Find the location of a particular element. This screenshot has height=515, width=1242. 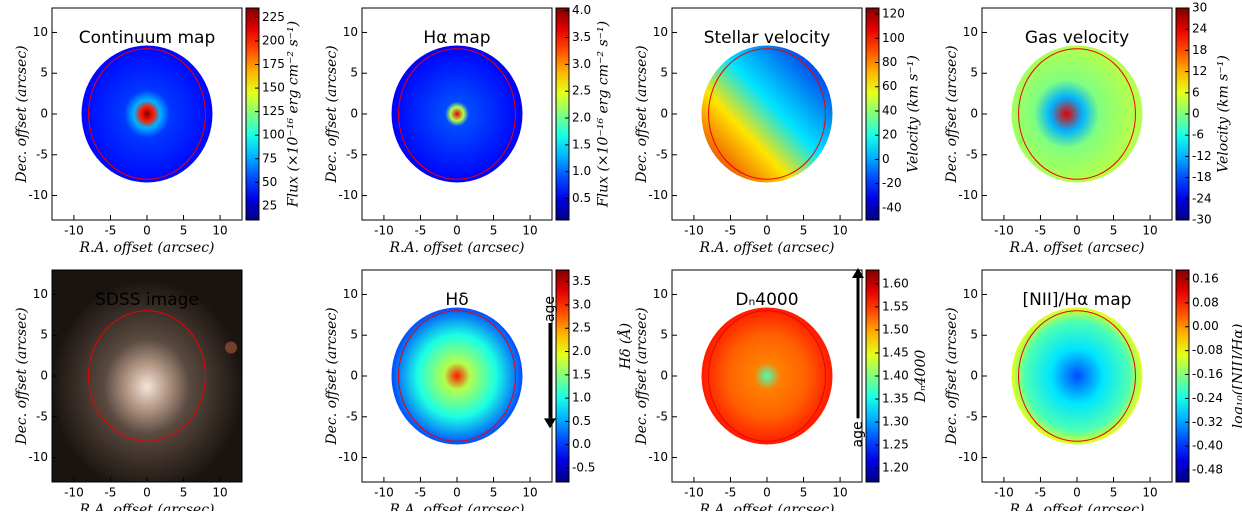

colorbar-tick-label: 150 is located at coordinates (273, 88).